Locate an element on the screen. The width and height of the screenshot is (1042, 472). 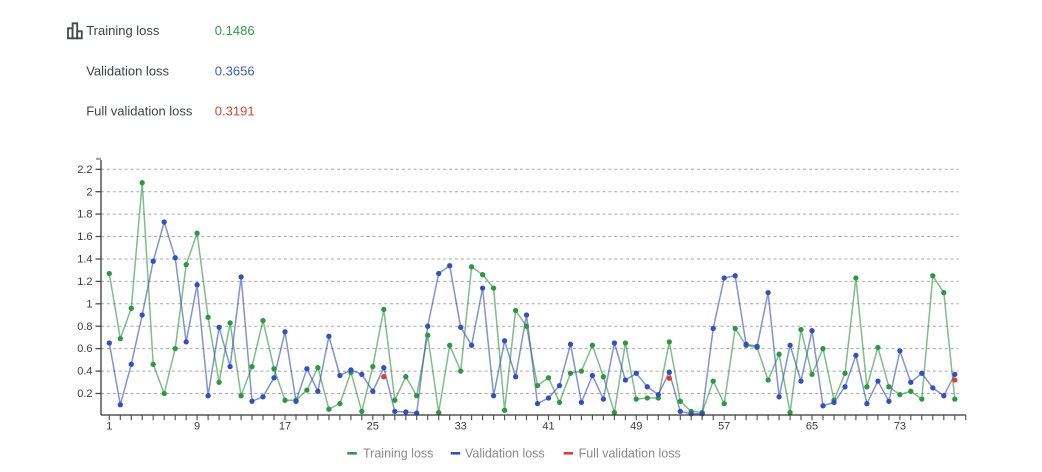
svg-text: 41 is located at coordinates (548, 427).